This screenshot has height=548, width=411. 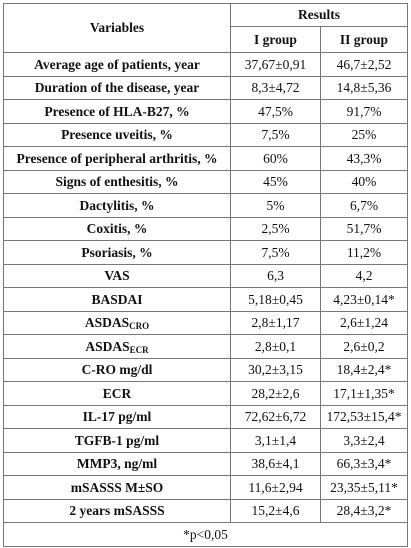 What do you see at coordinates (364, 134) in the screenshot?
I see `group-2-value: 25%` at bounding box center [364, 134].